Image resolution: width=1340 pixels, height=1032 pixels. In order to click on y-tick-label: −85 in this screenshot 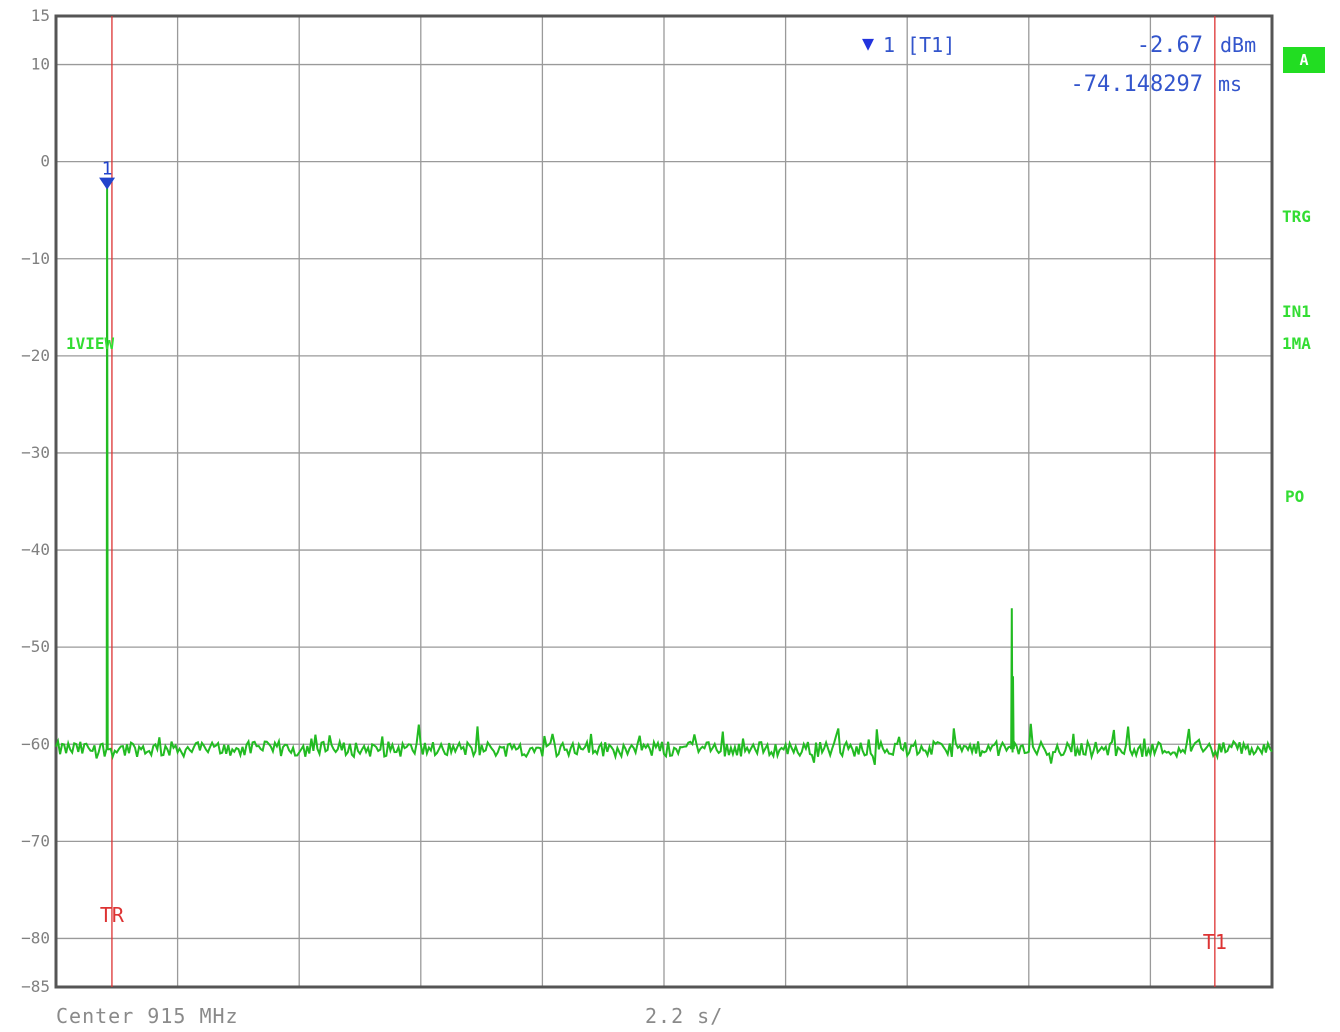, I will do `click(35, 986)`.